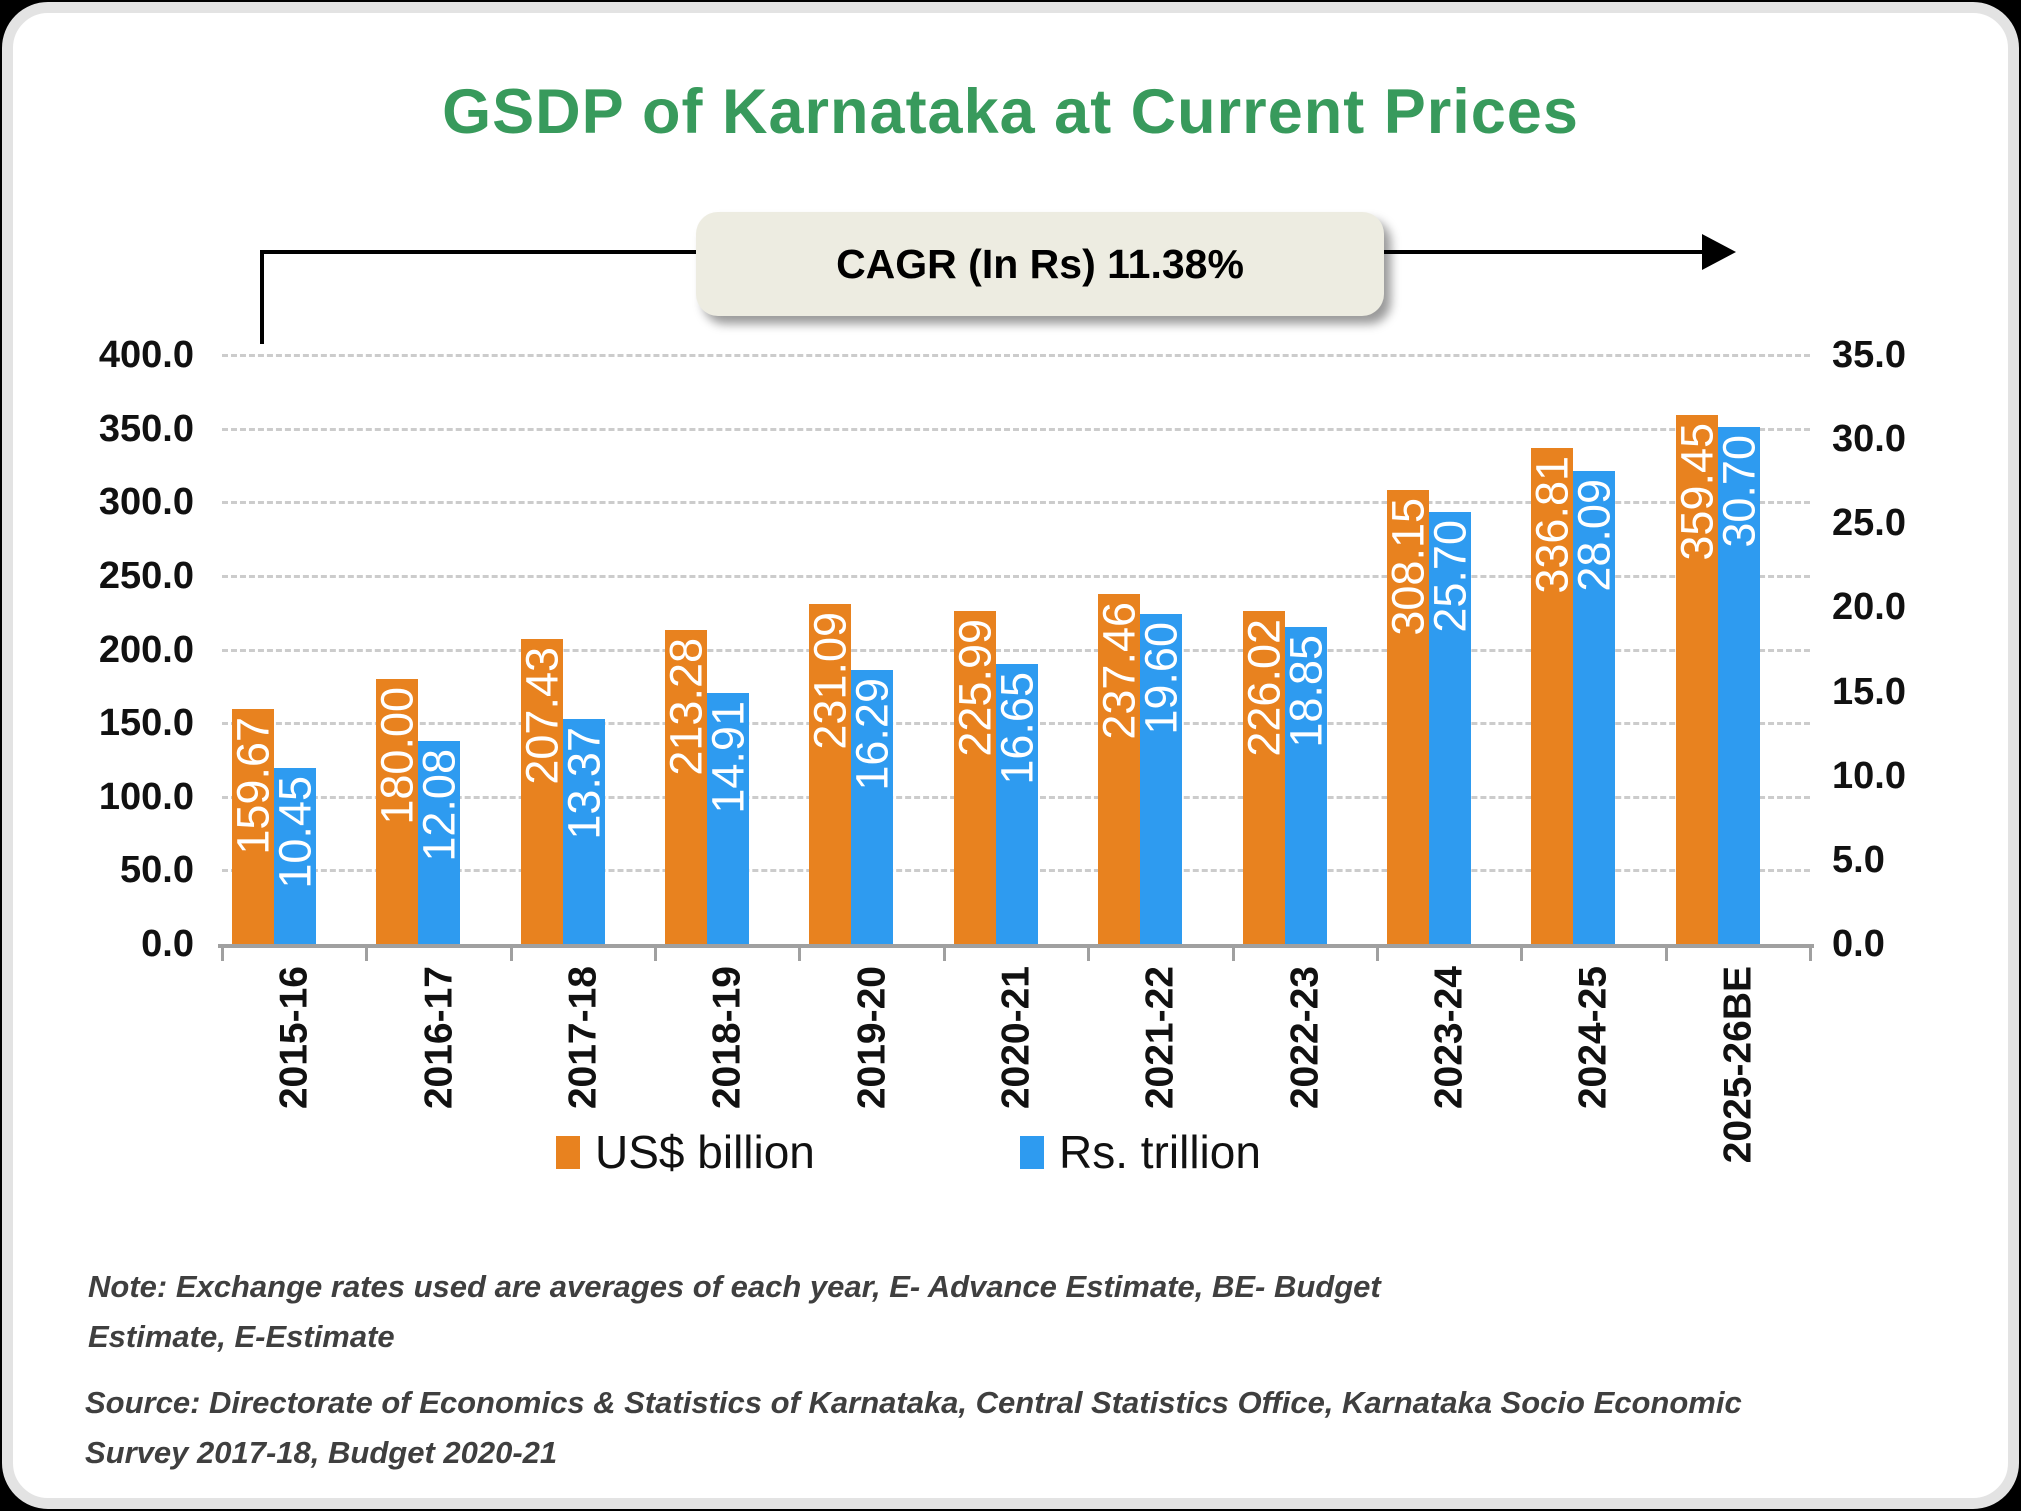 This screenshot has width=2021, height=1511. Describe the element at coordinates (1119, 769) in the screenshot. I see `us-billion-bar: 237.46` at that location.